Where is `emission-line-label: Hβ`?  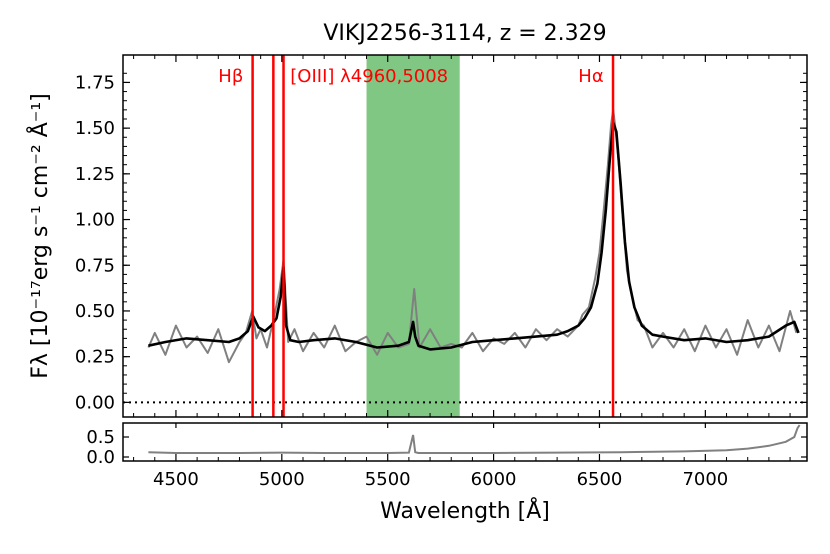
emission-line-label: Hβ is located at coordinates (230, 76).